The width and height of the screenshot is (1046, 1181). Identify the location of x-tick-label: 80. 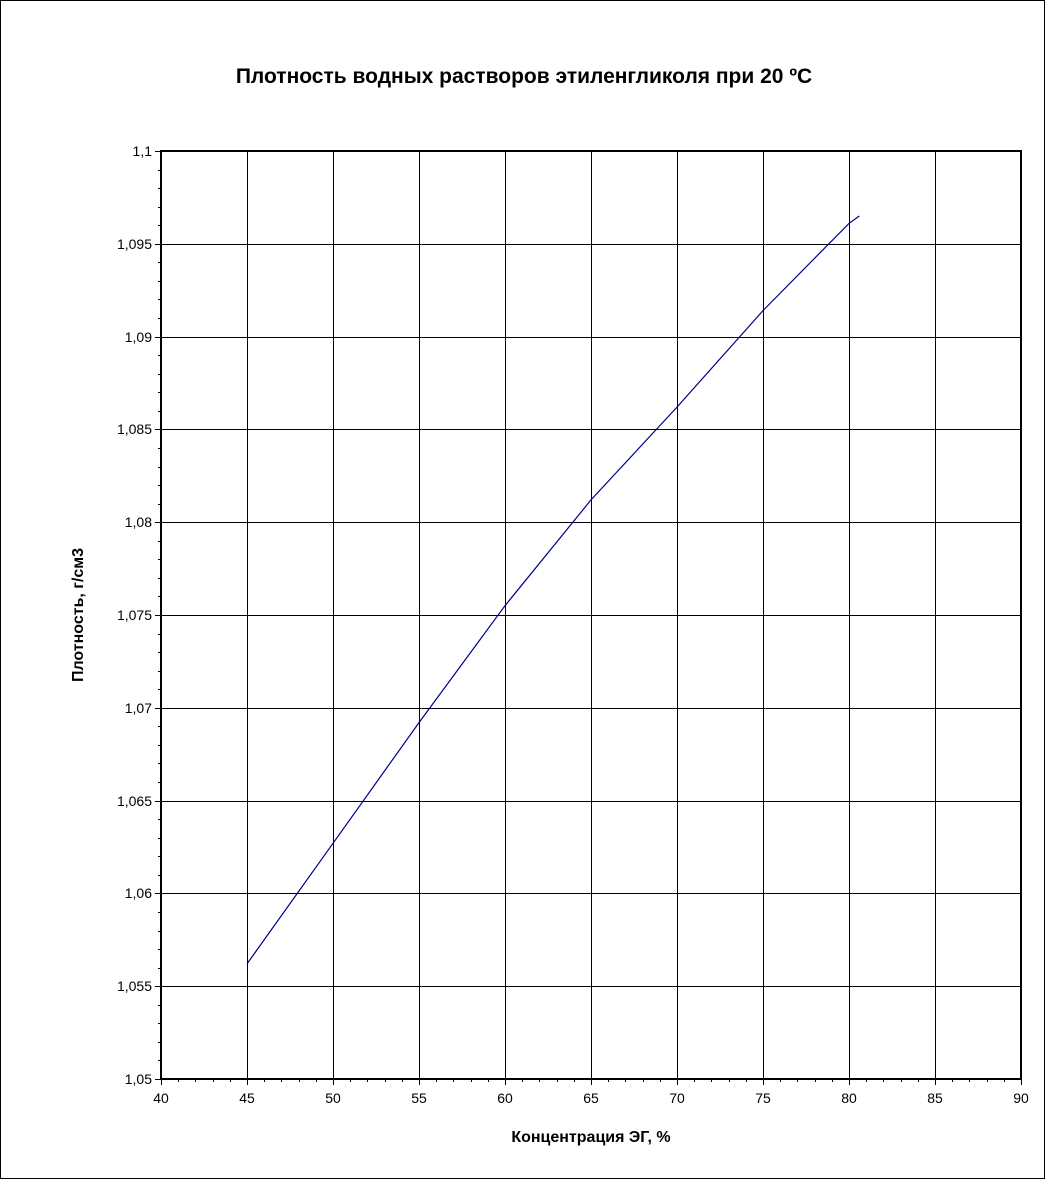
(849, 1098).